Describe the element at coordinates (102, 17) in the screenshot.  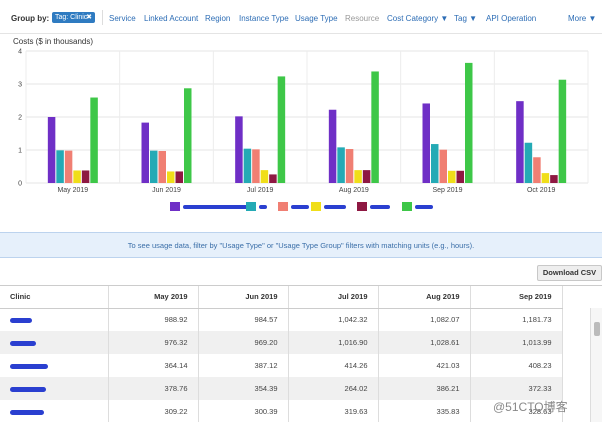
I see `divider` at that location.